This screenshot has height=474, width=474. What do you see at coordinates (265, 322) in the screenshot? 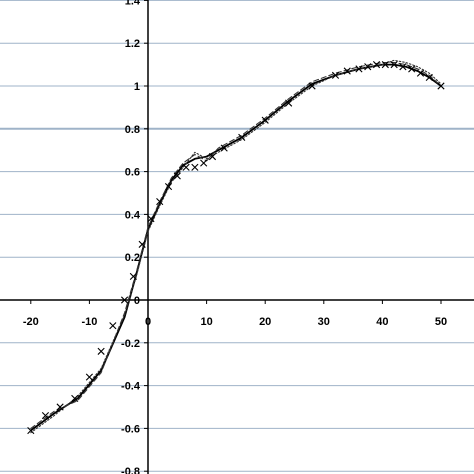
I see `x-tick-label: 20` at bounding box center [265, 322].